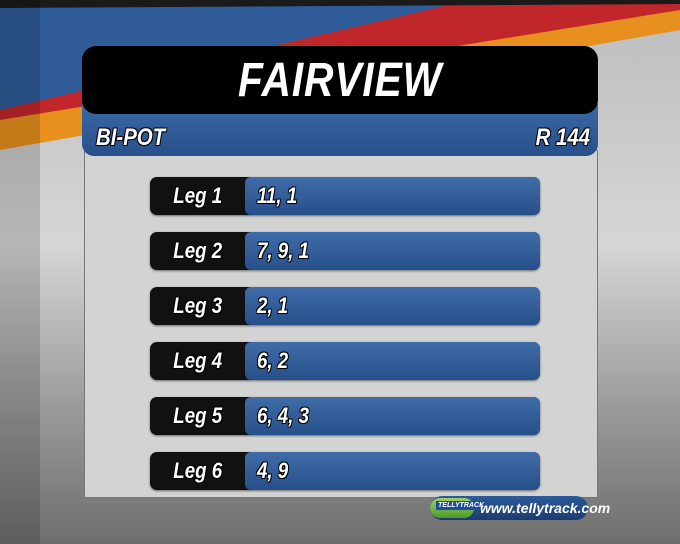 The height and width of the screenshot is (544, 680). I want to click on leg-label: Leg 5, so click(197, 415).